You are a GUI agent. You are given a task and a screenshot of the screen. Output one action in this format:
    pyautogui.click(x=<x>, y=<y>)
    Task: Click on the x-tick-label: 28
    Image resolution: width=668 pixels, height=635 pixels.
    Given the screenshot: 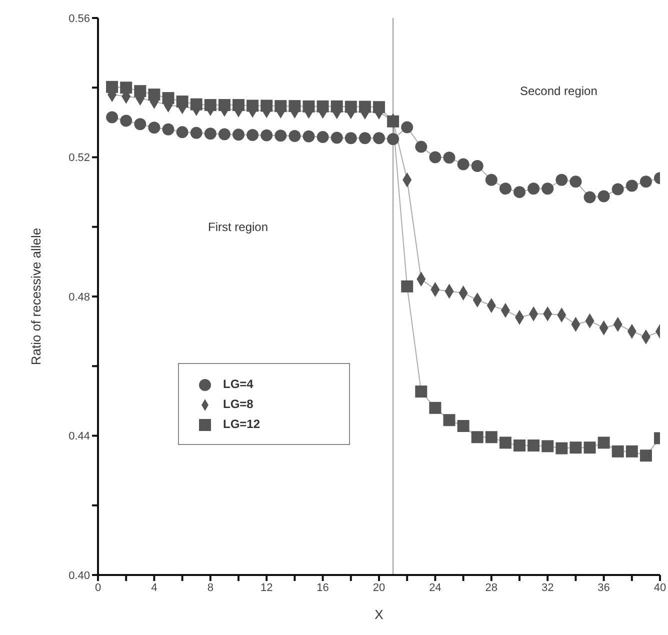 What is the action you would take?
    pyautogui.click(x=491, y=588)
    